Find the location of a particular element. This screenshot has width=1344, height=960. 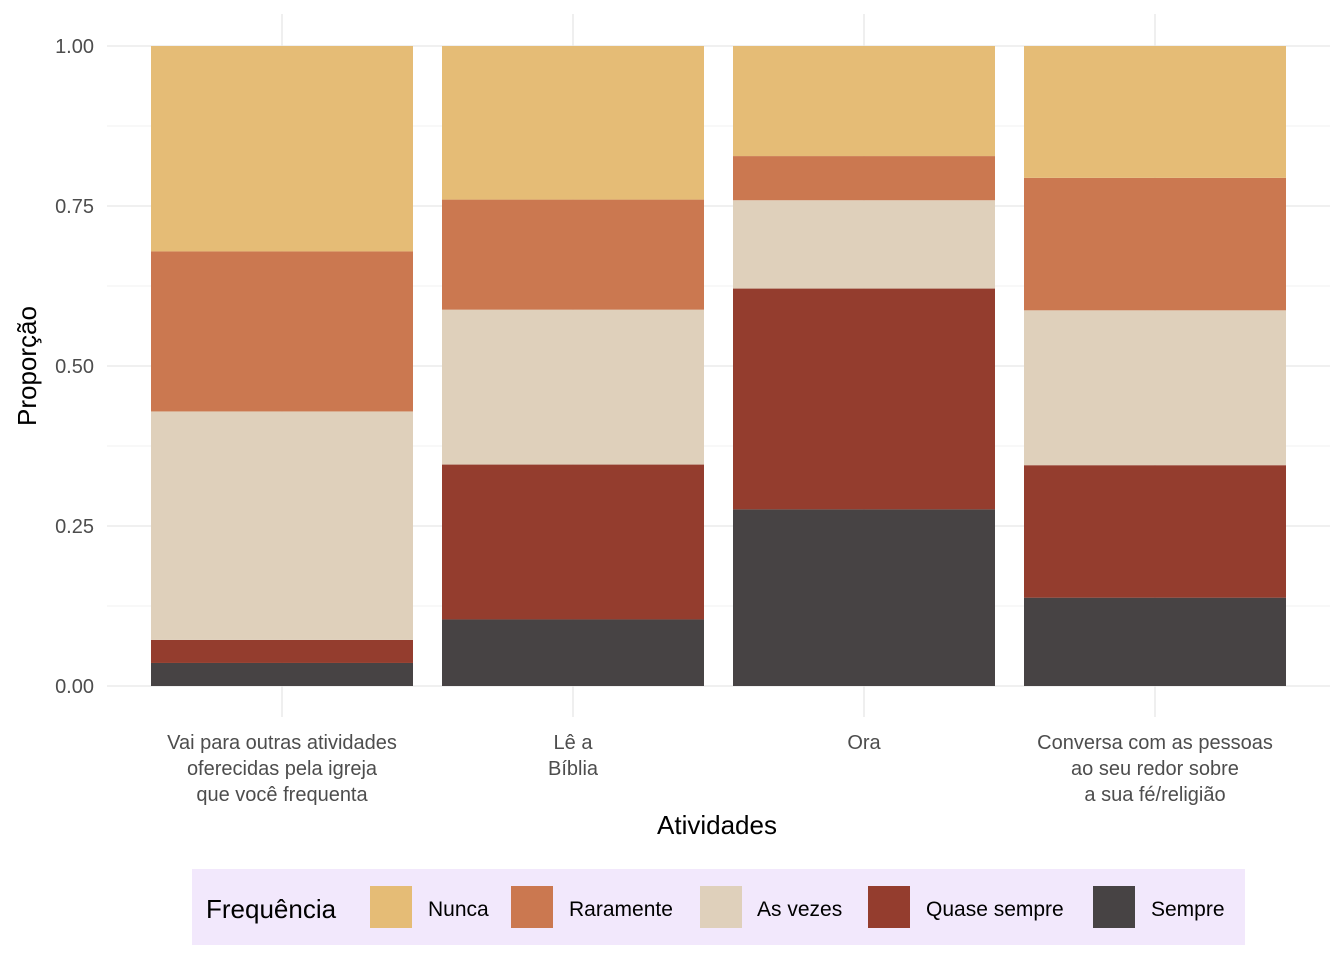

legend-title: Frequência is located at coordinates (271, 909).